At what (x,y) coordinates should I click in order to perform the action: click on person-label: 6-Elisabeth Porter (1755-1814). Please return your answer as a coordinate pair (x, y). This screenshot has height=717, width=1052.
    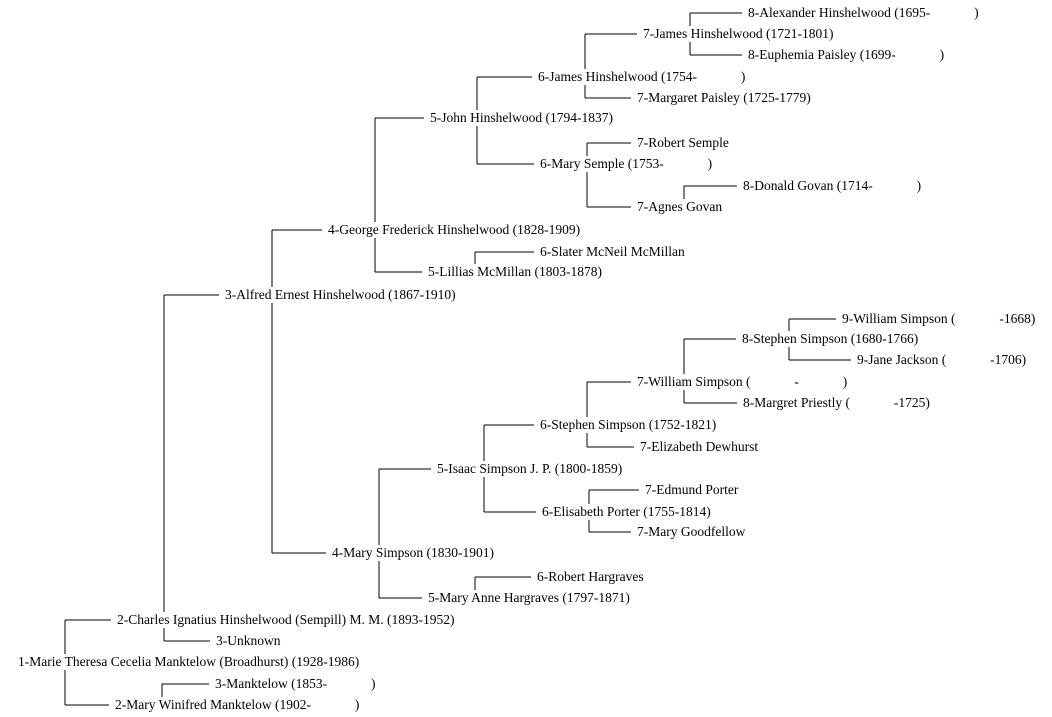
    Looking at the image, I should click on (627, 512).